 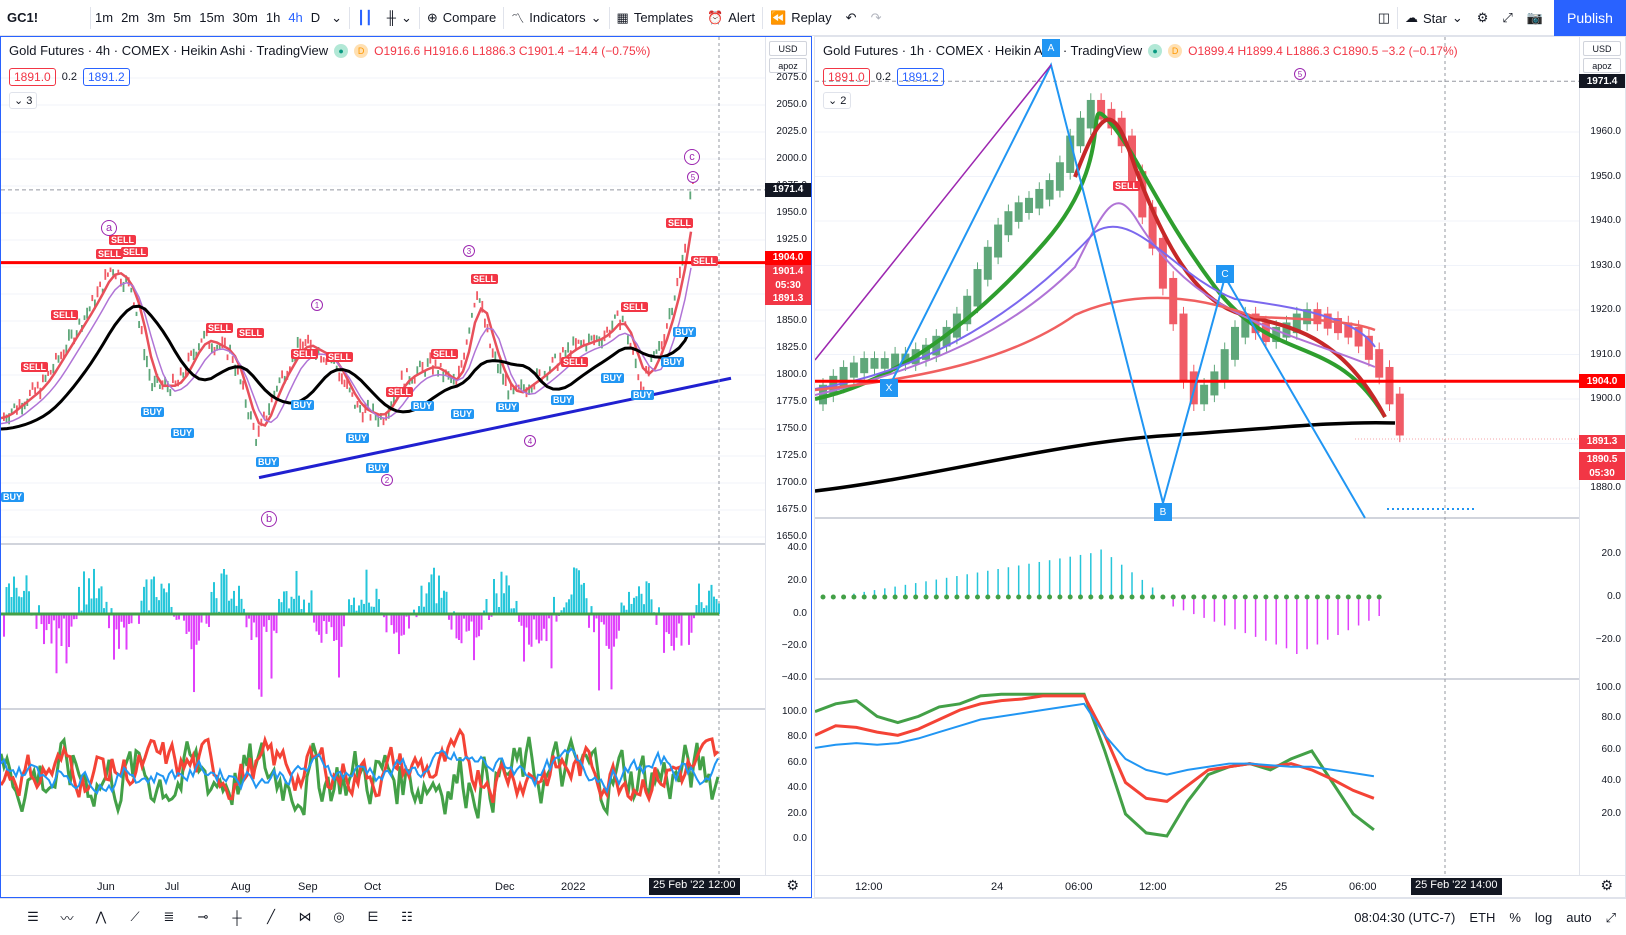 I want to click on pattern-tool-icon: ⋈, so click(x=305, y=916).